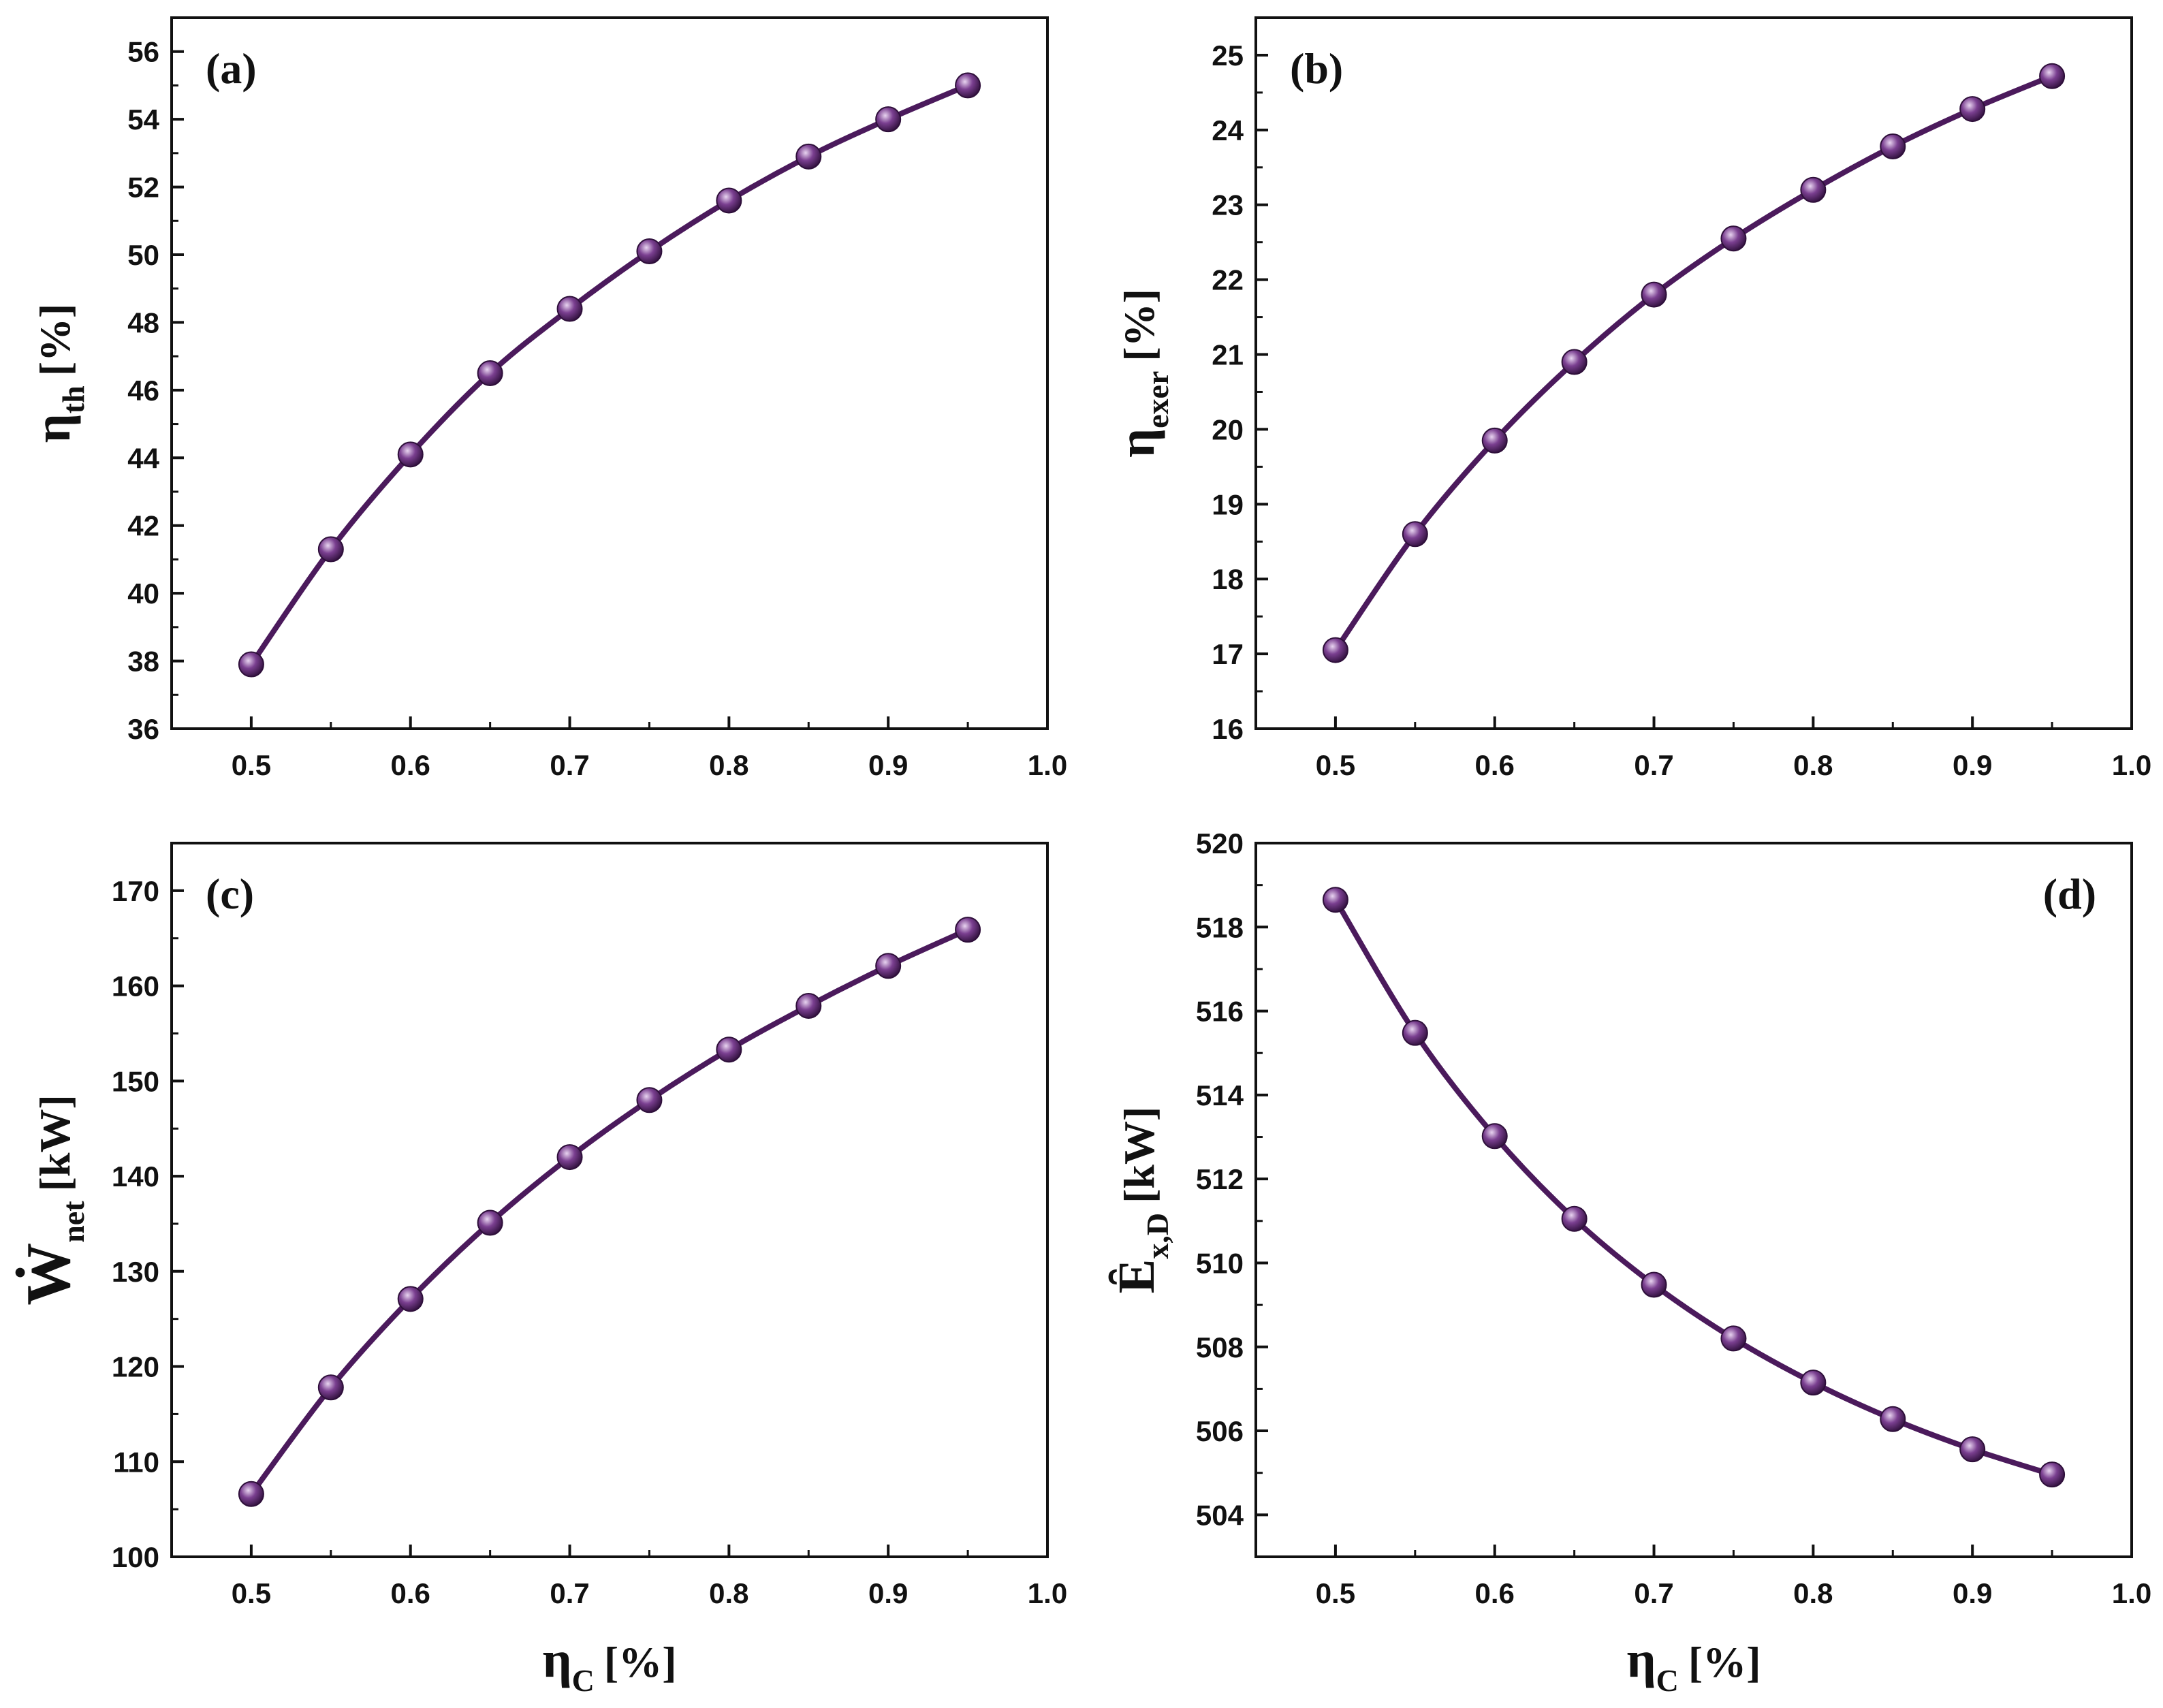 The height and width of the screenshot is (1708, 2163). Describe the element at coordinates (1228, 429) in the screenshot. I see `y-tick-label: 20` at that location.